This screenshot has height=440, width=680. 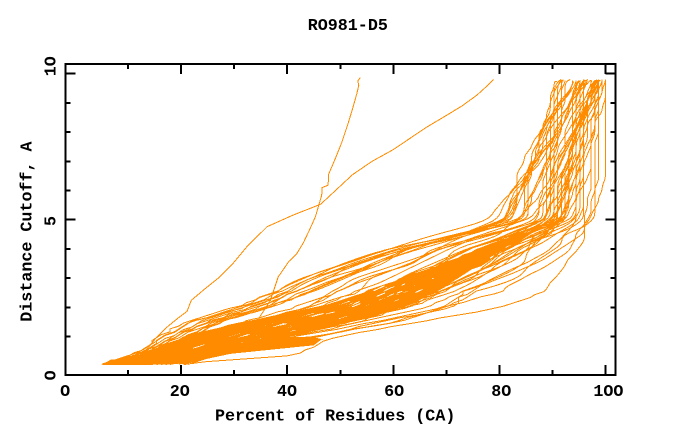 What do you see at coordinates (27, 230) in the screenshot?
I see `svg-text: Distance Cutoff, A` at bounding box center [27, 230].